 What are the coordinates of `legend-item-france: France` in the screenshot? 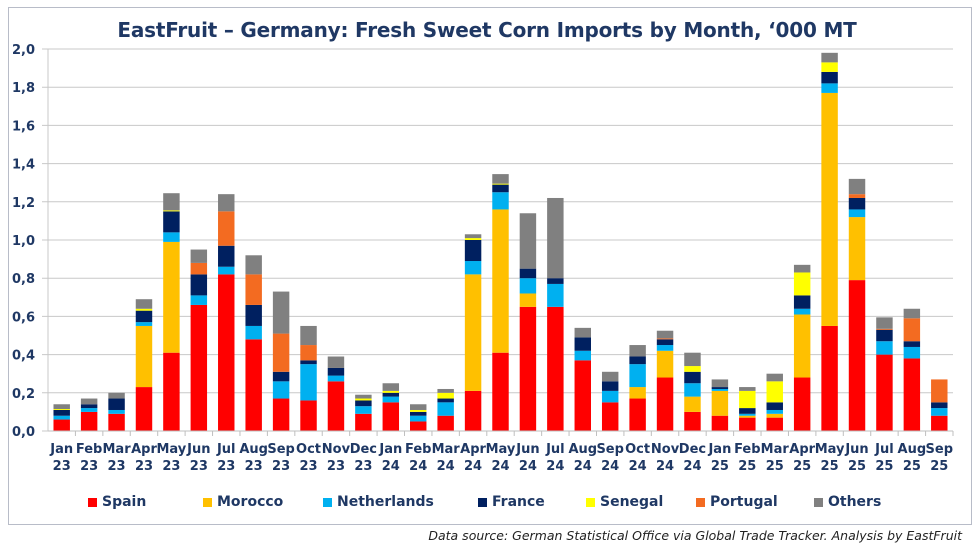 It's located at (532, 502).